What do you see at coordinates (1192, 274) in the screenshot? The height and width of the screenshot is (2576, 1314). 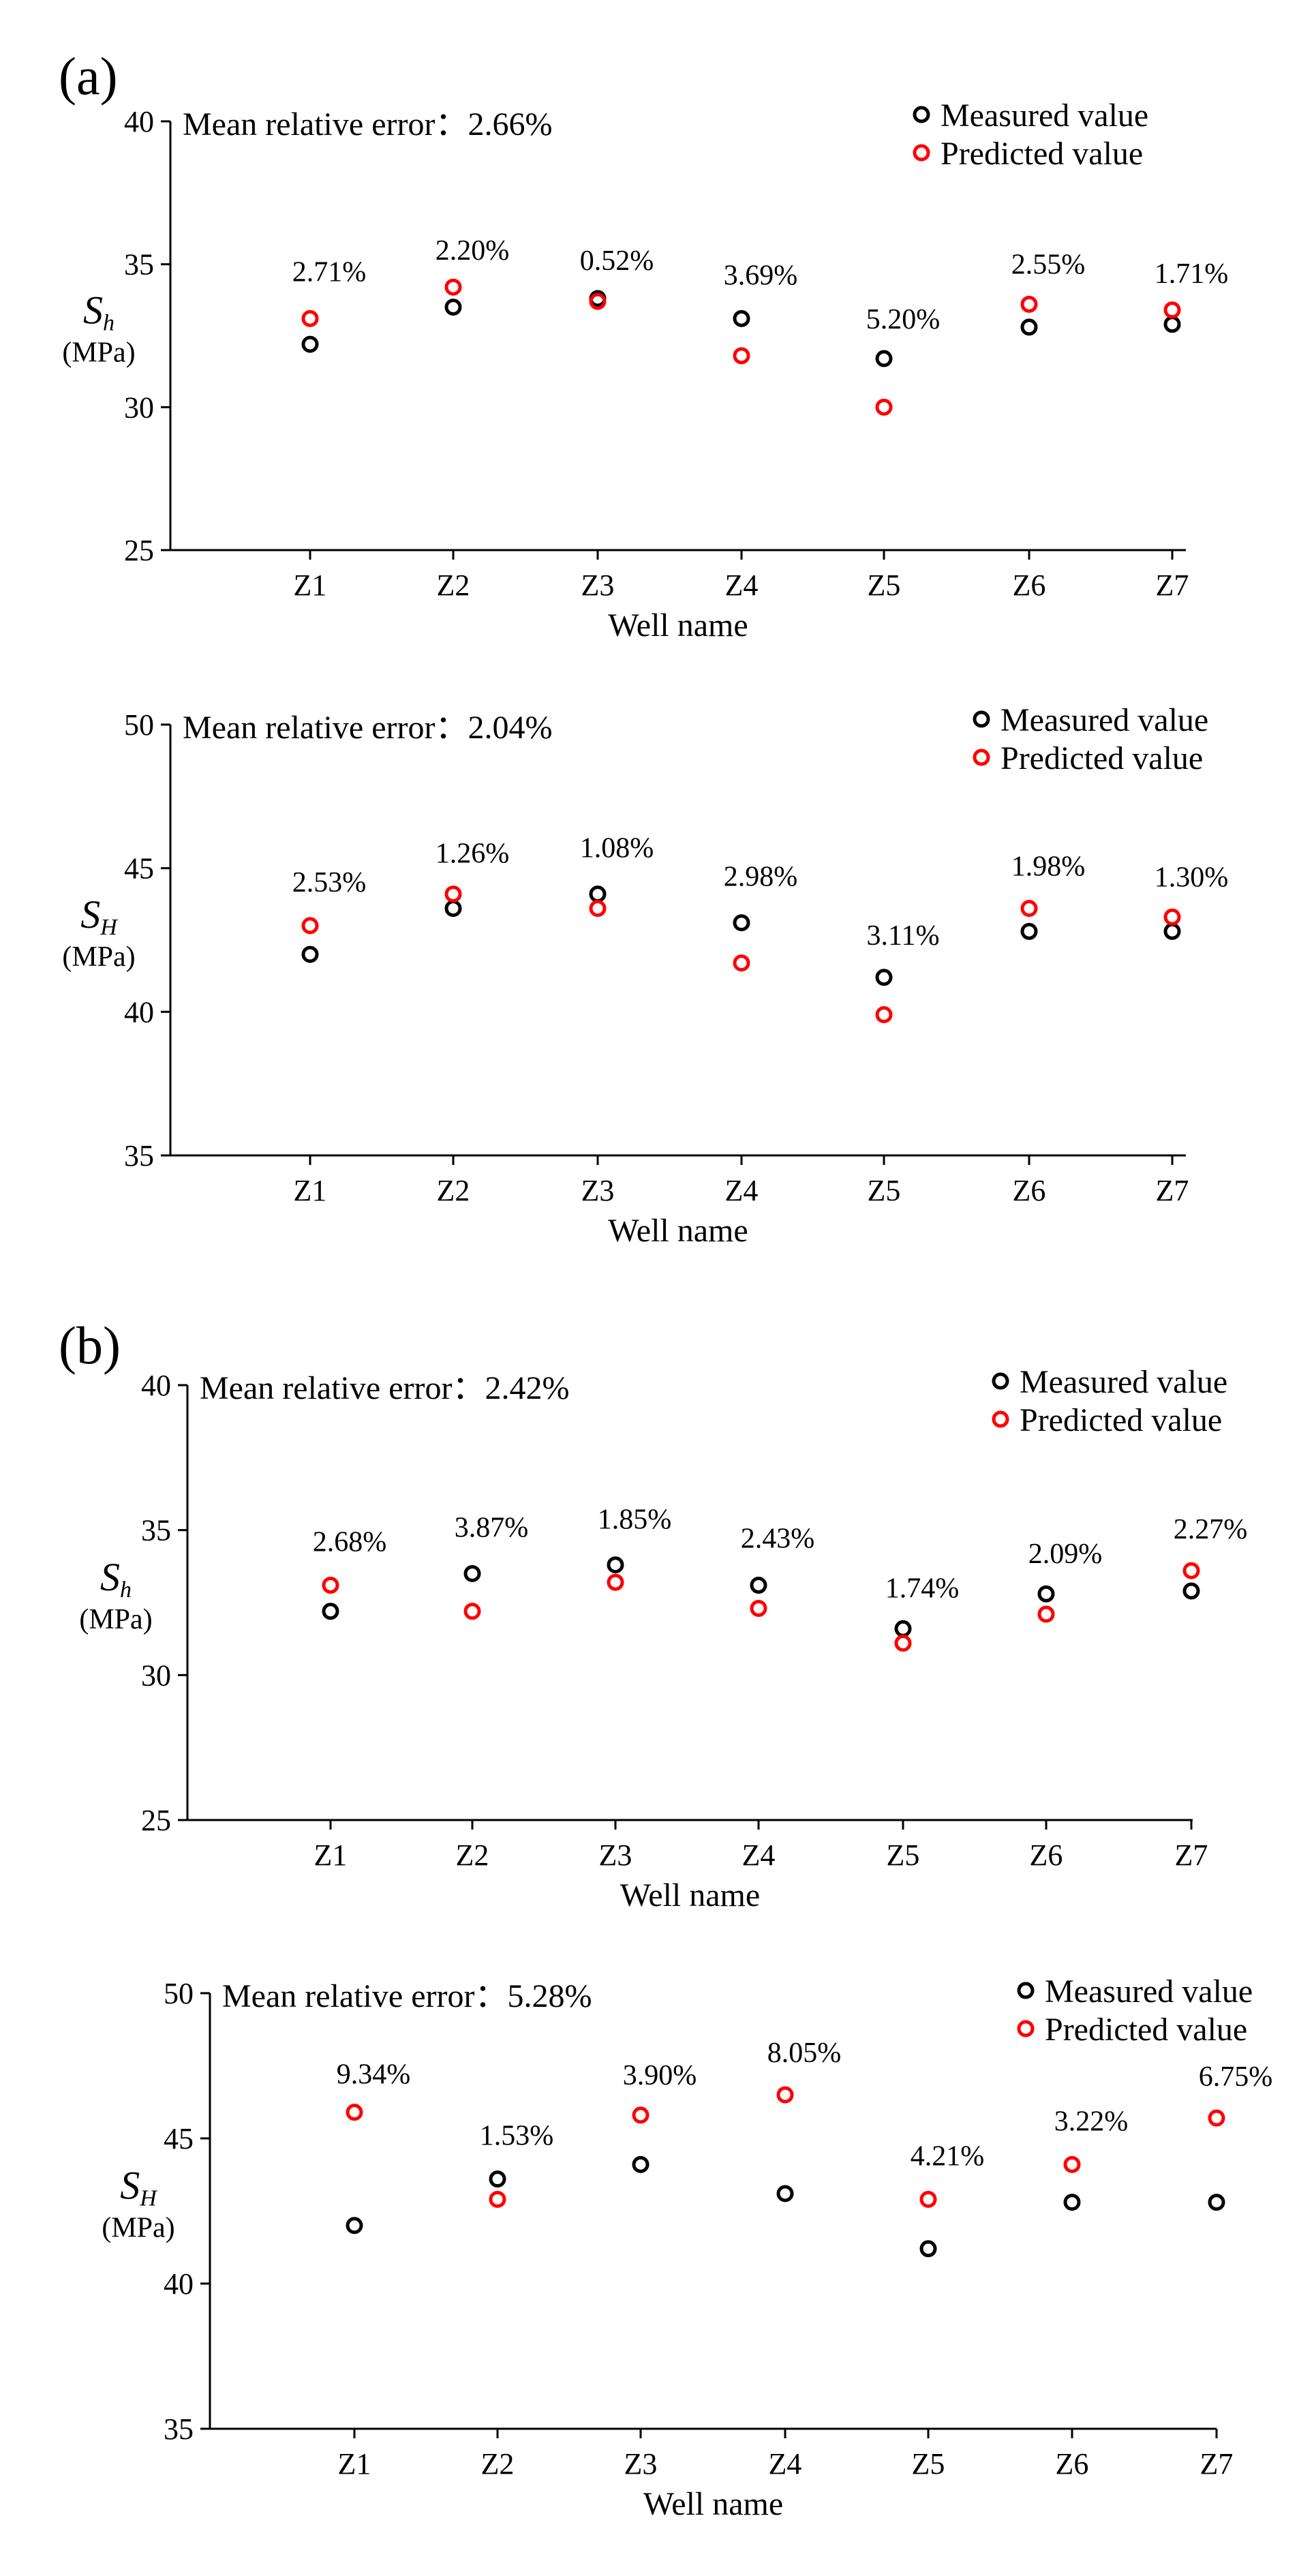 I see `data-label: 1.71%` at bounding box center [1192, 274].